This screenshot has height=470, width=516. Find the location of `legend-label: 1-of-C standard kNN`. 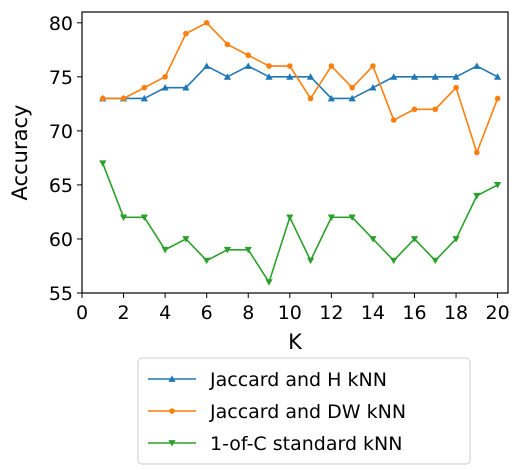

legend-label: 1-of-C standard kNN is located at coordinates (306, 444).